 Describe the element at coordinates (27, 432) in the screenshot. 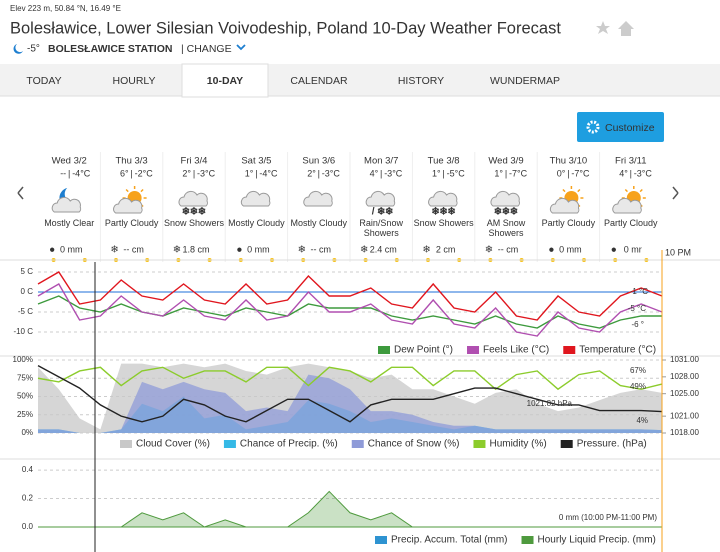

I see `y-tick-label: 0%` at that location.